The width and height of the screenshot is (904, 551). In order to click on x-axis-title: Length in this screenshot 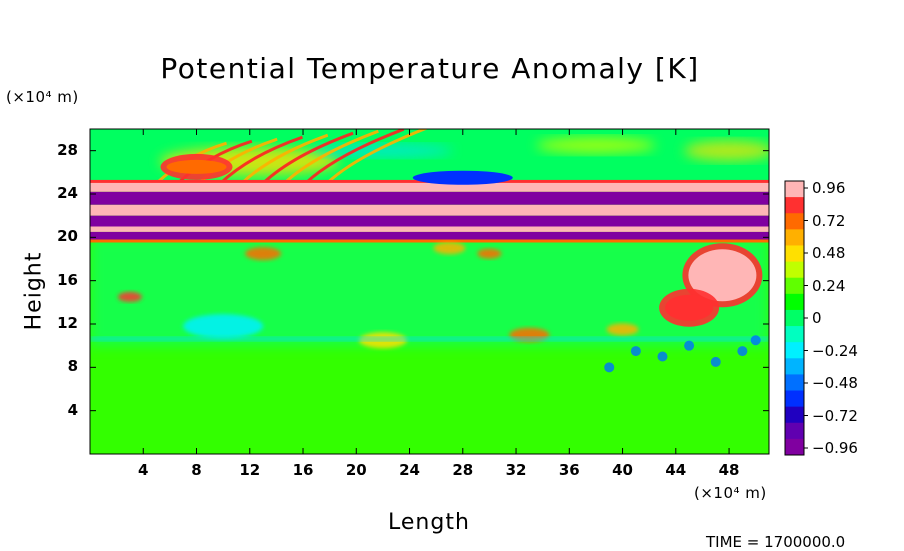, I will do `click(429, 522)`.